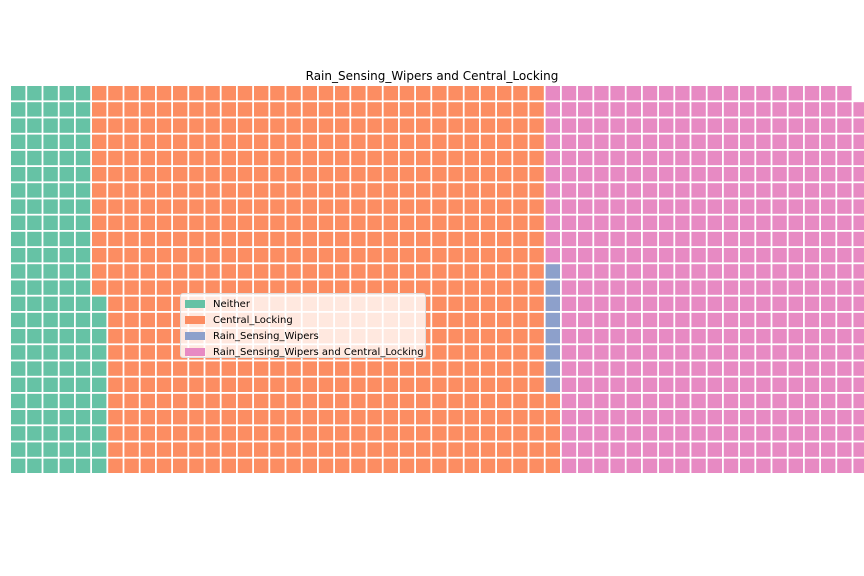 The height and width of the screenshot is (576, 864). I want to click on legend-label: Neither, so click(231, 304).